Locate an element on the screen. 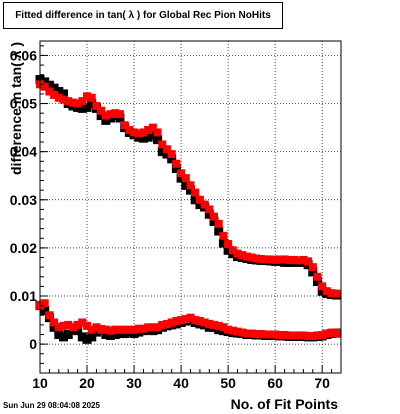 The height and width of the screenshot is (414, 400). x-tick-label: 50 is located at coordinates (228, 383).